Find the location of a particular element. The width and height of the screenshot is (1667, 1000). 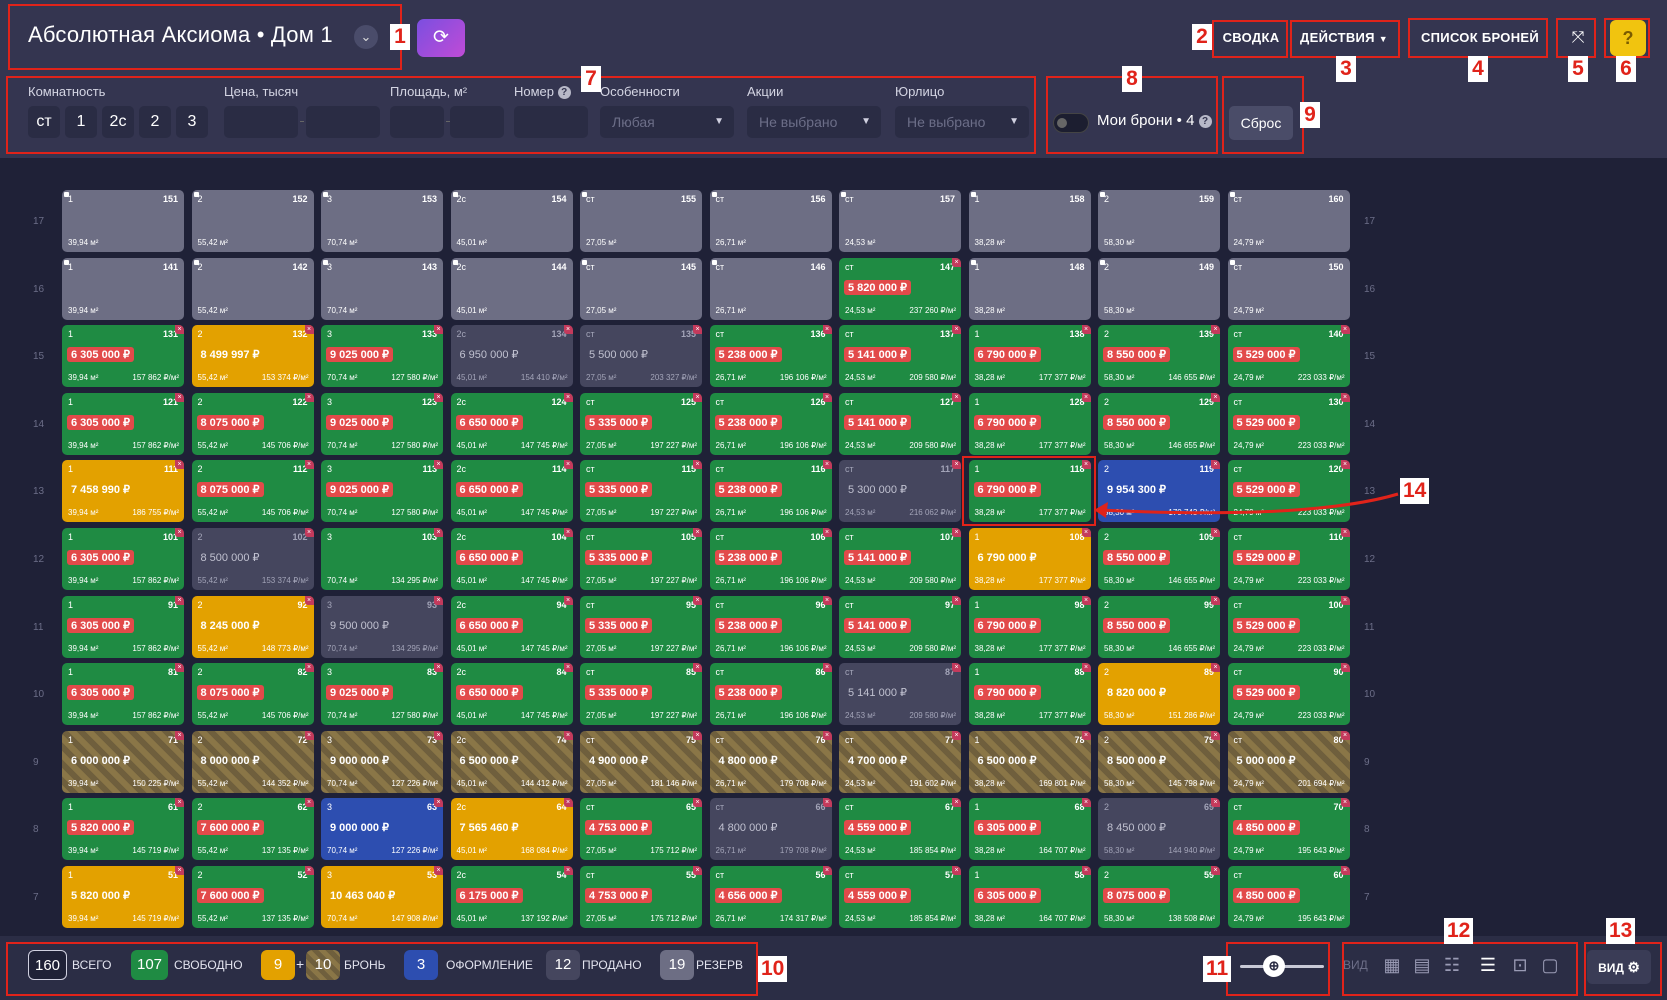

apartment-cell: ст 65 4 753 000 ₽ 27,05 м² 175 712 ₽/м² × is located at coordinates (641, 829).